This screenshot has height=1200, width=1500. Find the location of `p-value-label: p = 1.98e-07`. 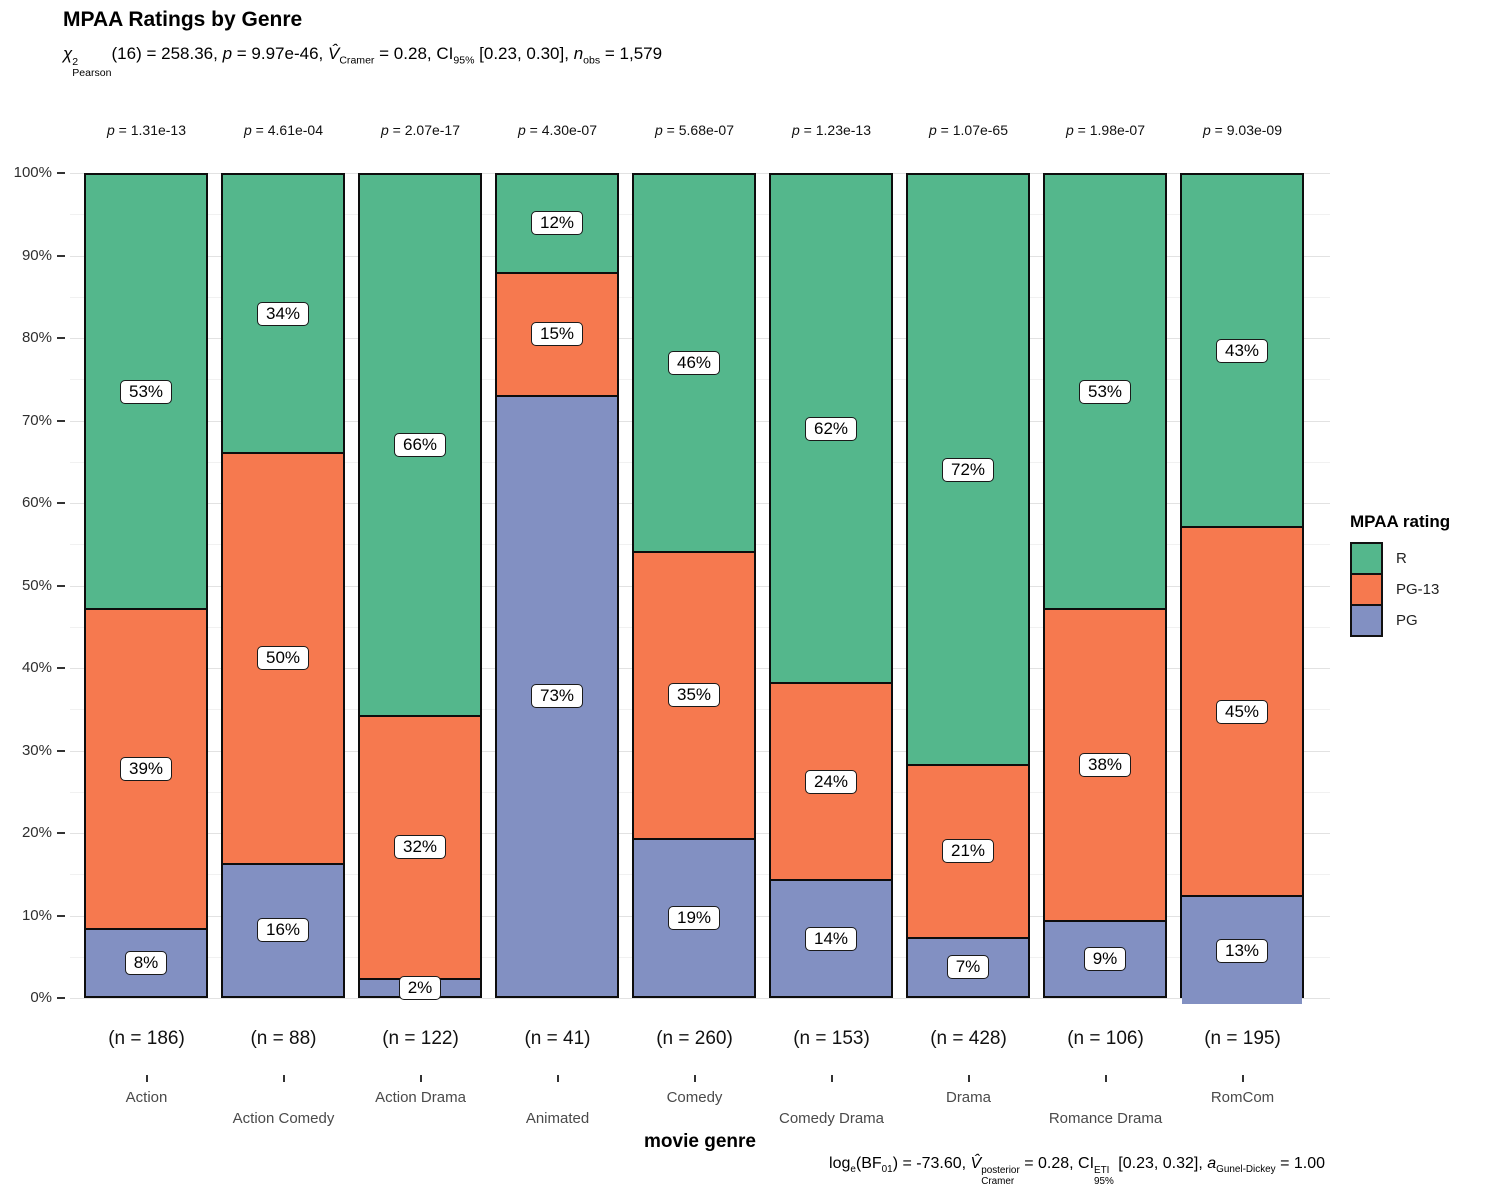

p-value-label: p = 1.98e-07 is located at coordinates (1105, 130).